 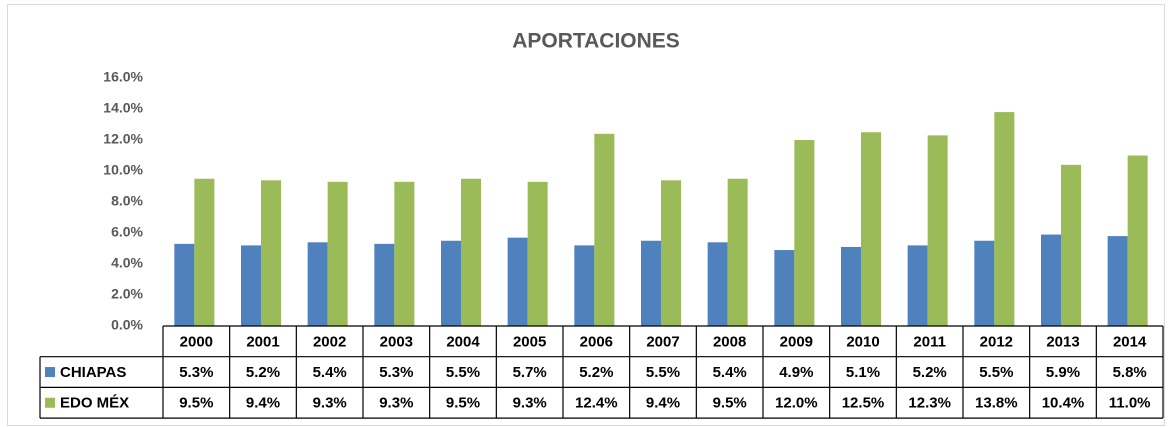 What do you see at coordinates (929, 403) in the screenshot?
I see `table-value: 12.3%` at bounding box center [929, 403].